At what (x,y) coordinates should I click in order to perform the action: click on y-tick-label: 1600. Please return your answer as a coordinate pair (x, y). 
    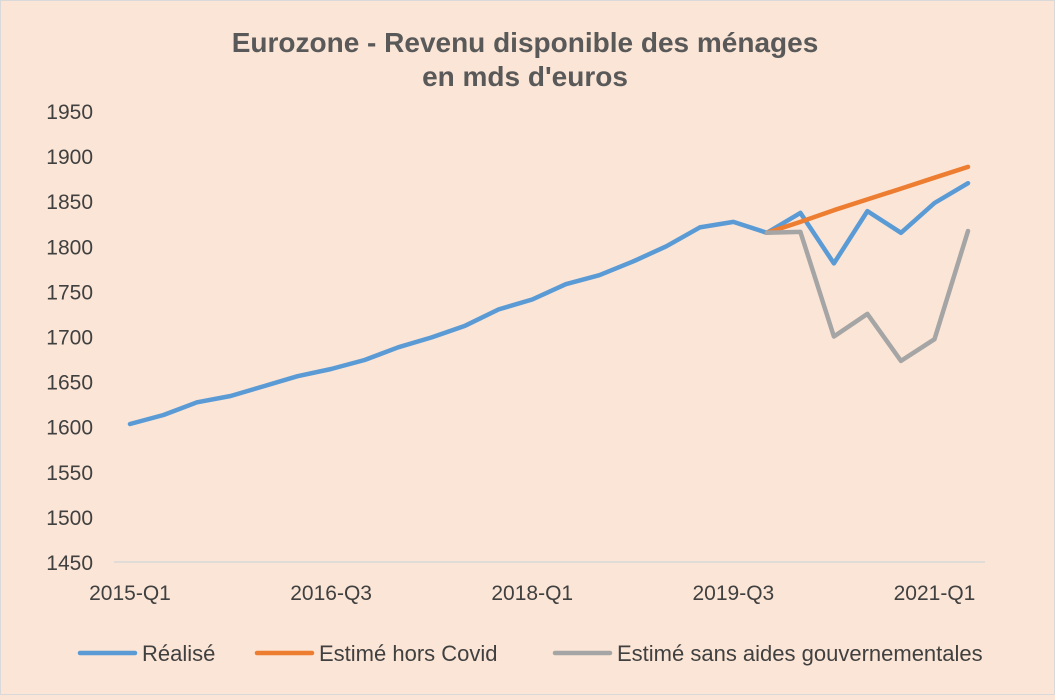
    Looking at the image, I should click on (69, 428).